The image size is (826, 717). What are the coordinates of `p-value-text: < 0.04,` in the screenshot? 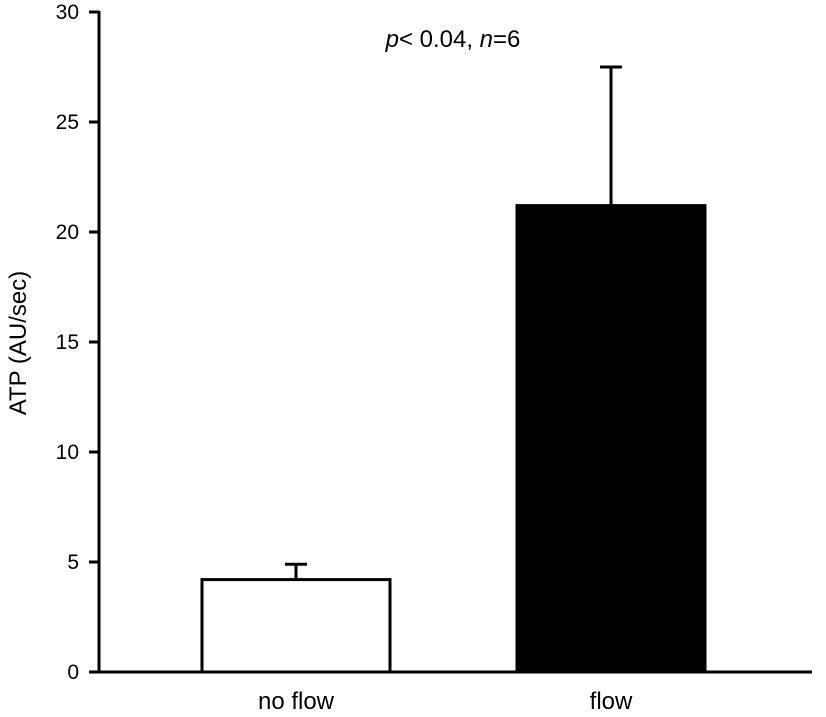 It's located at (439, 39).